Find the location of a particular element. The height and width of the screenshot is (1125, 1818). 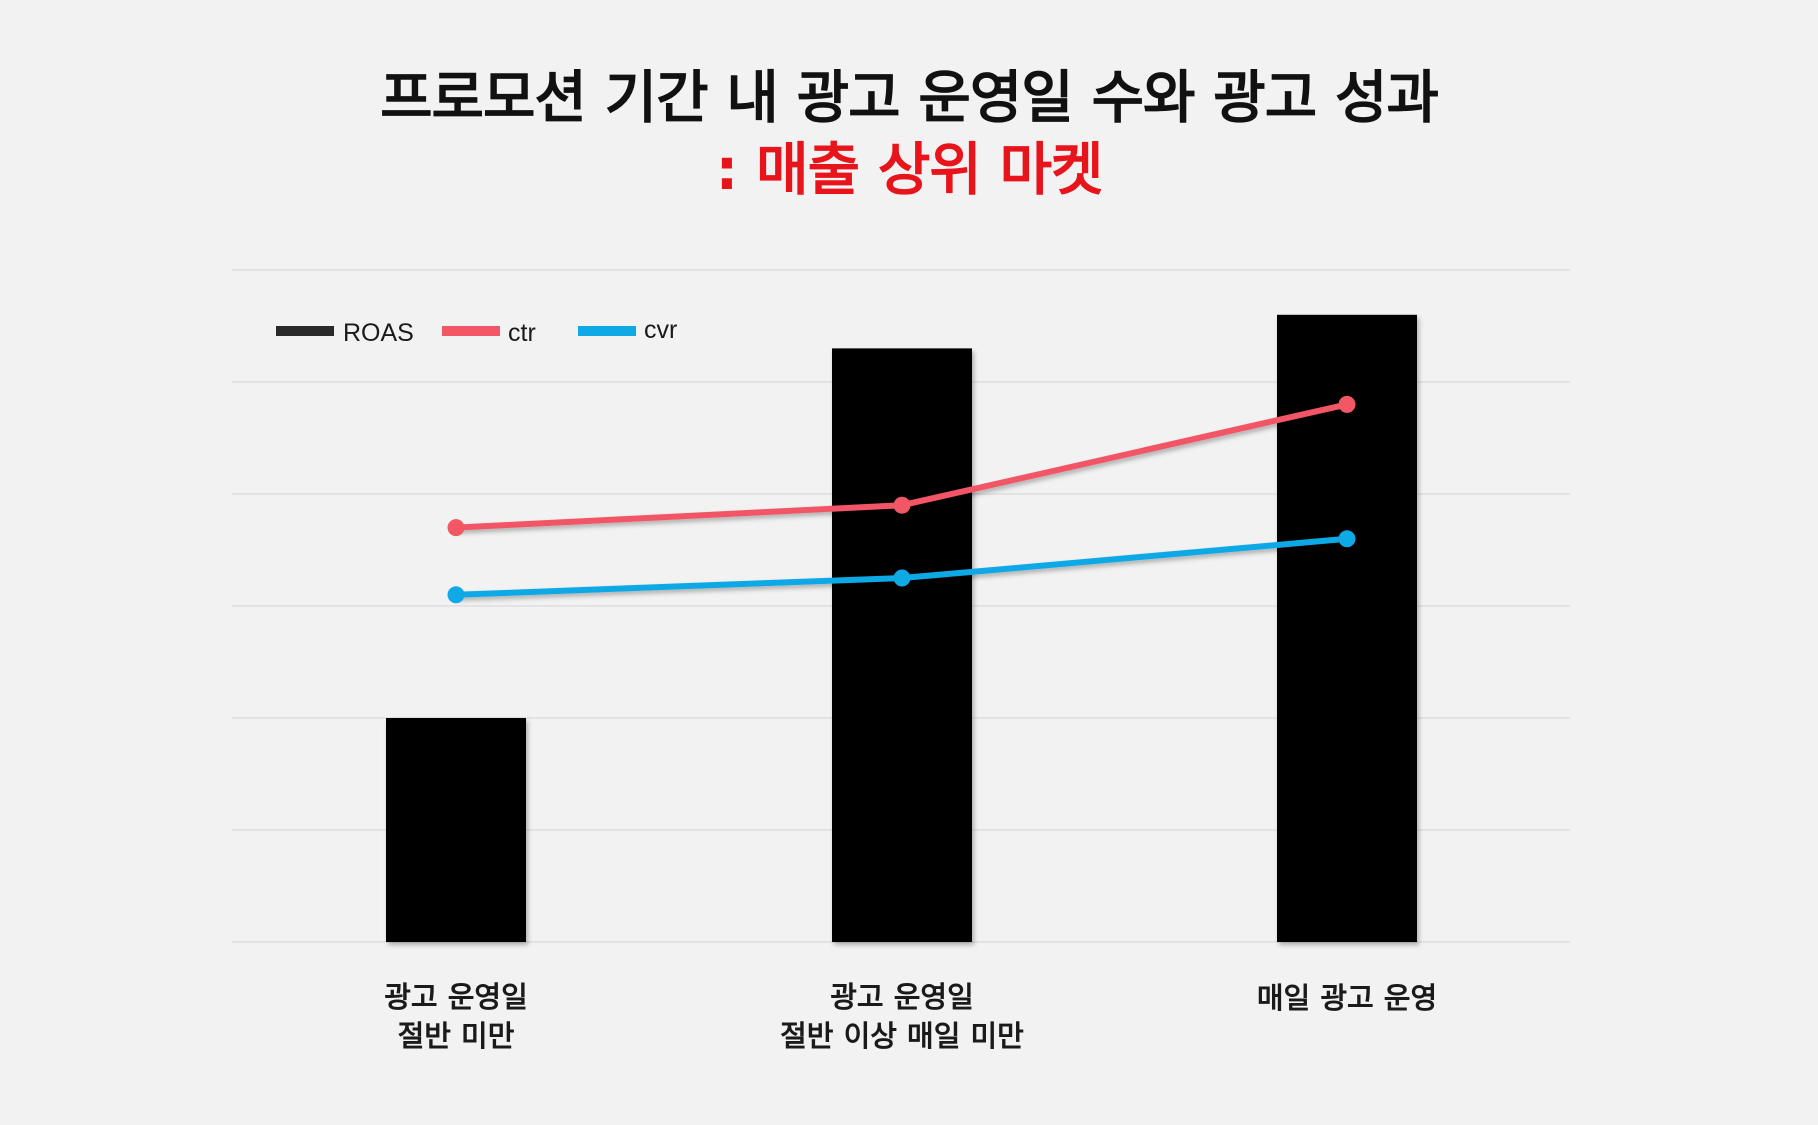

x-tick-label-2-line-0: 매일 광고 운영 is located at coordinates (1347, 998).